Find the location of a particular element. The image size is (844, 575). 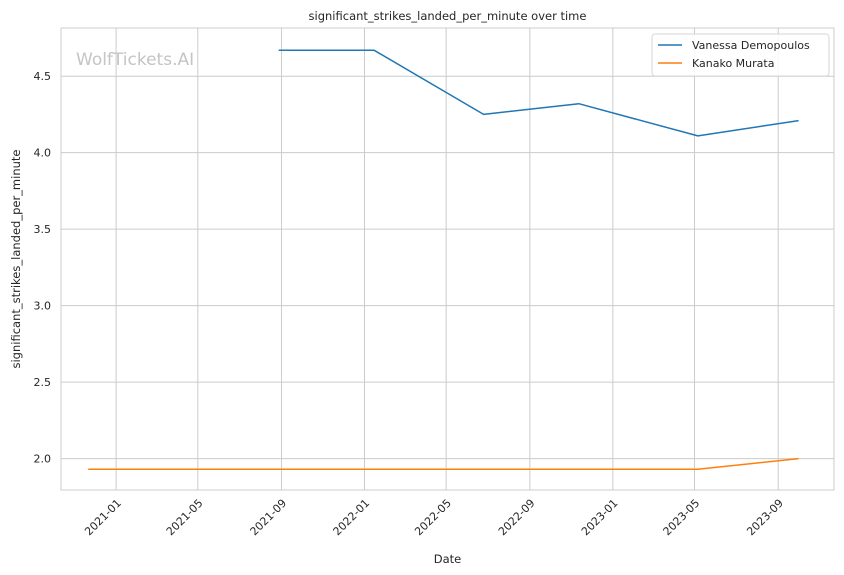

x-axis-label: Date is located at coordinates (448, 559).